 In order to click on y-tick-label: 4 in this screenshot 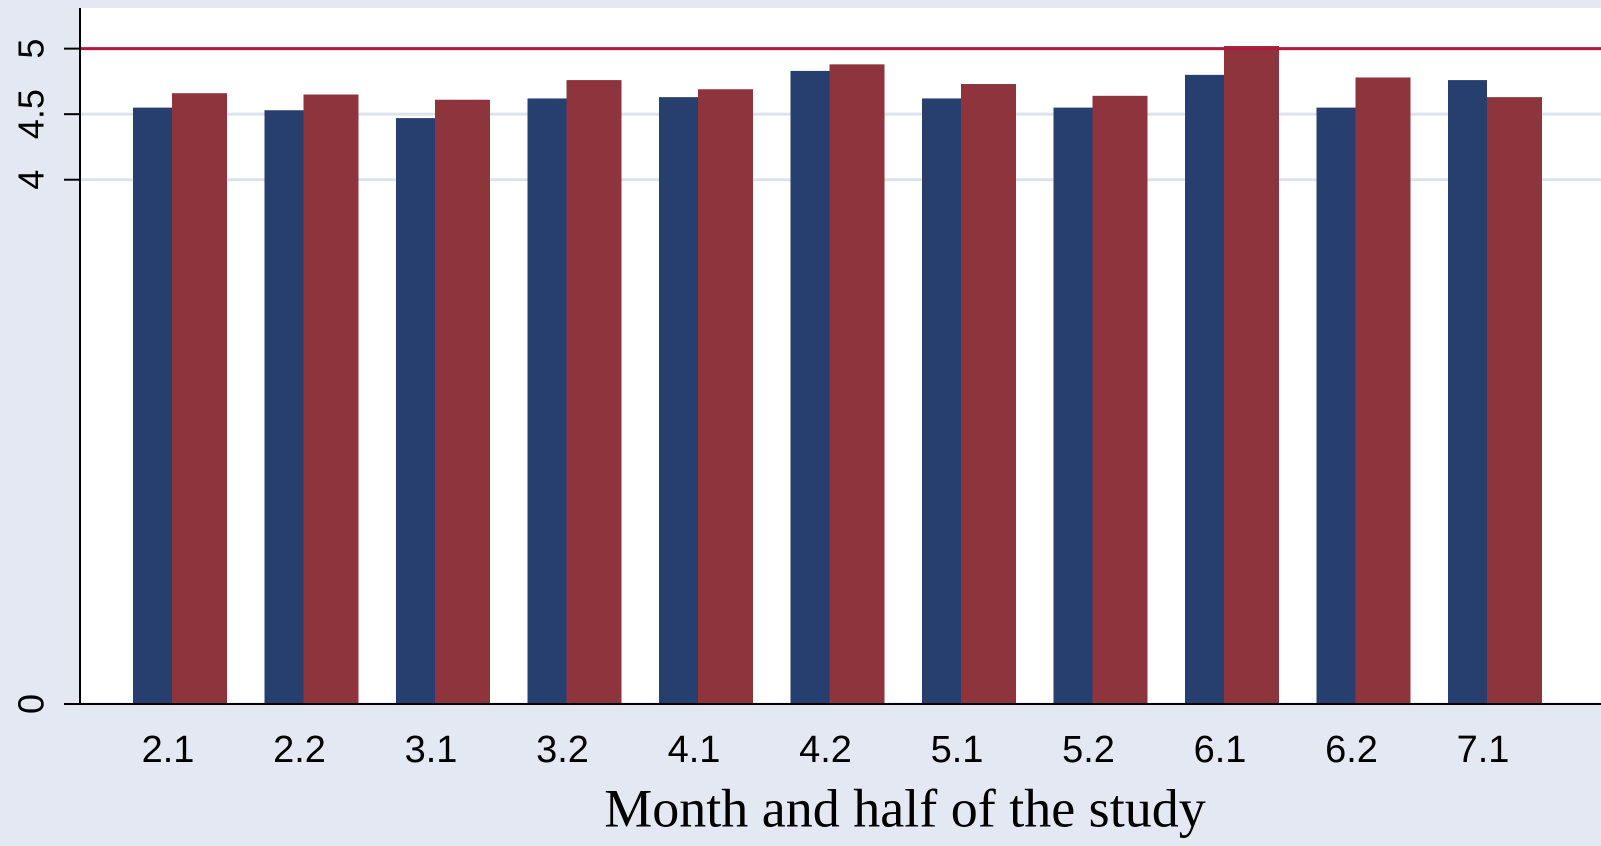, I will do `click(31, 180)`.